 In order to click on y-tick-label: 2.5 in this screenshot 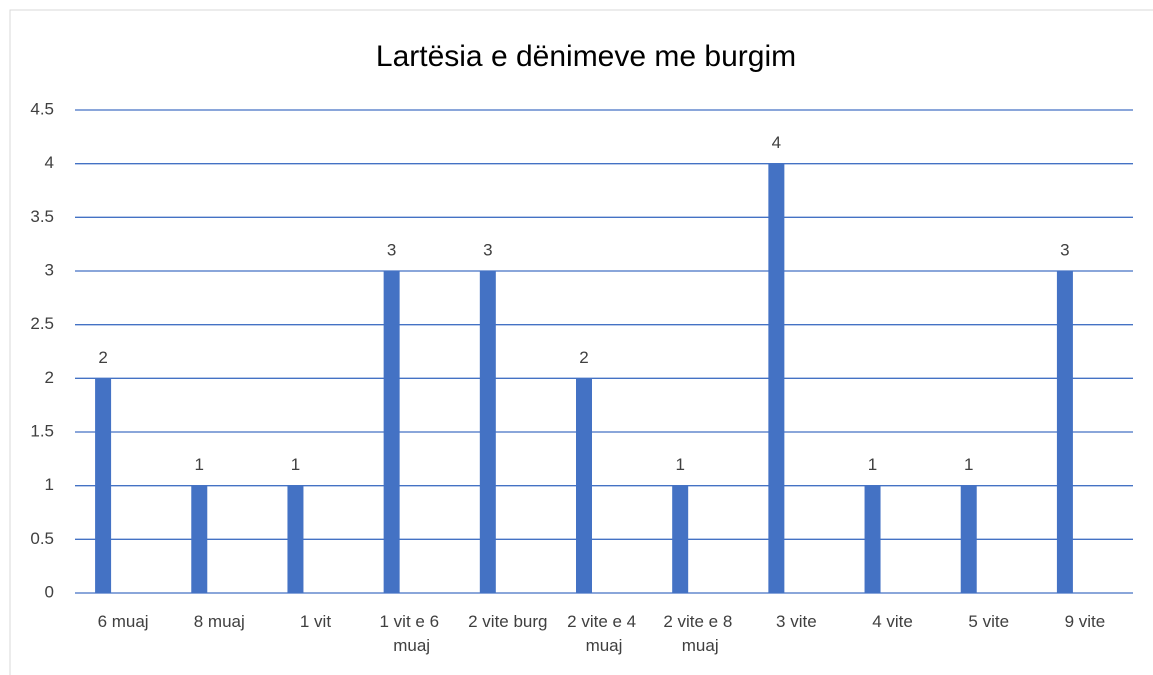, I will do `click(42, 323)`.